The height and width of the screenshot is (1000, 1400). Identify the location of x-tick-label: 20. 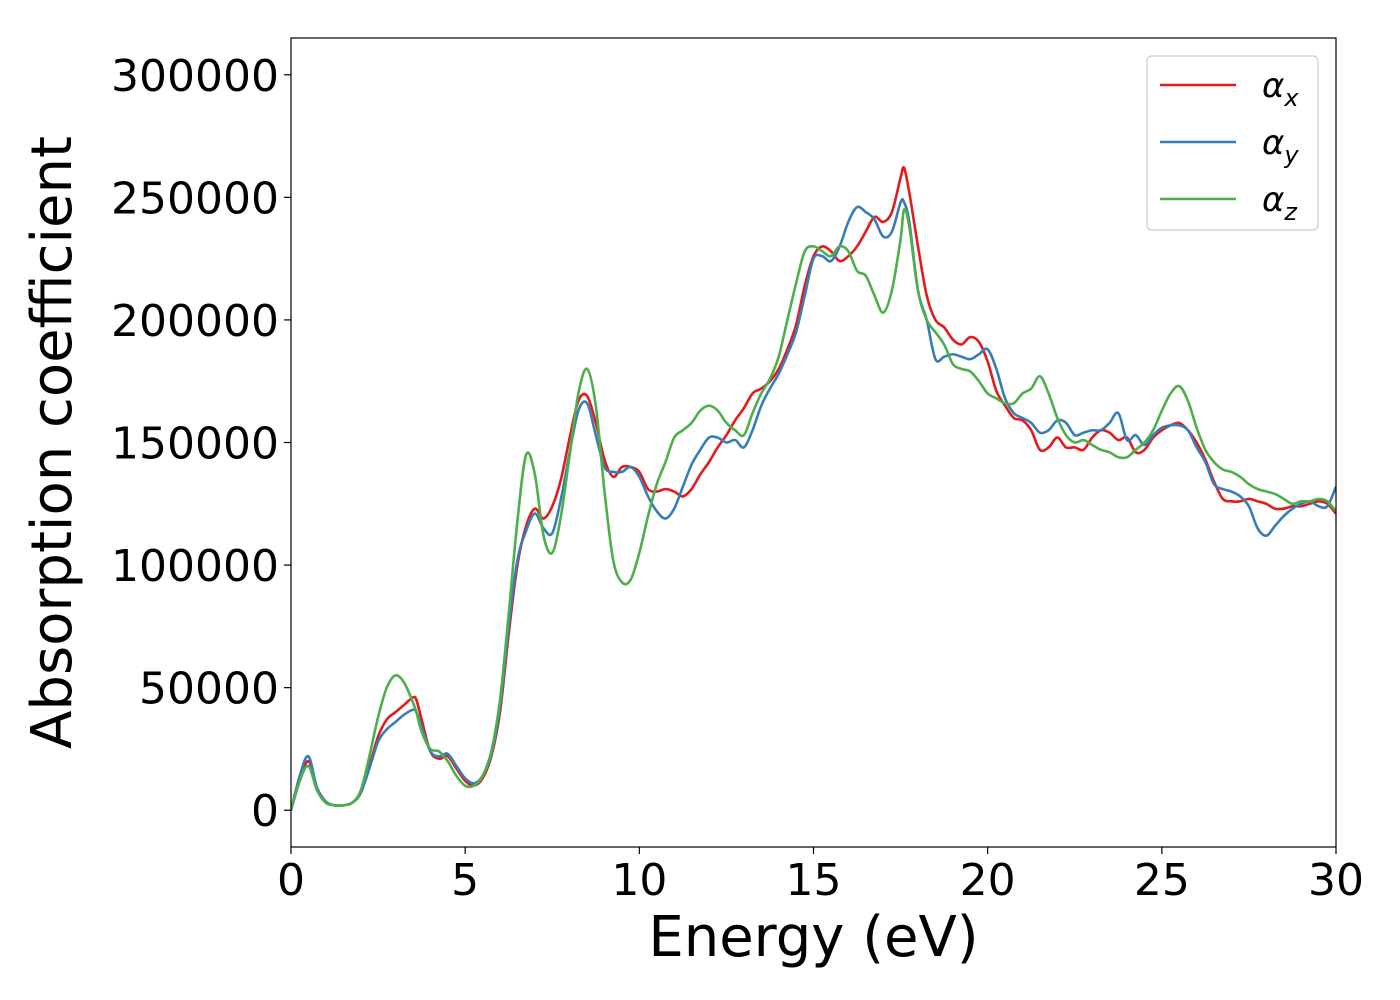
(988, 880).